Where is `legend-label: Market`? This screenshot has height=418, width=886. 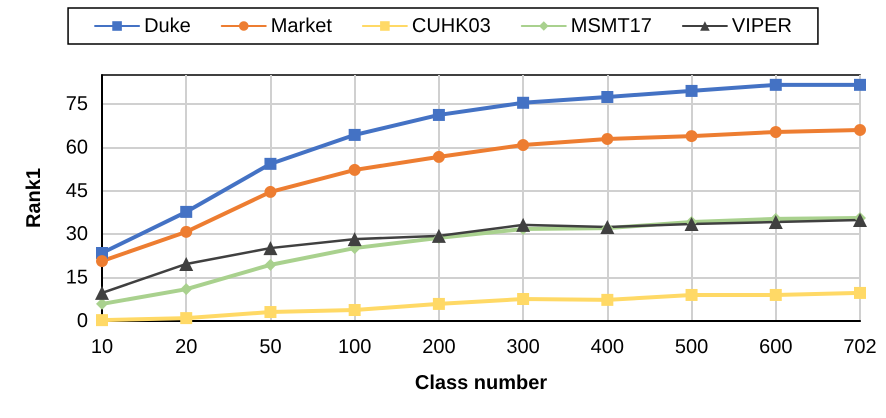
legend-label: Market is located at coordinates (301, 26).